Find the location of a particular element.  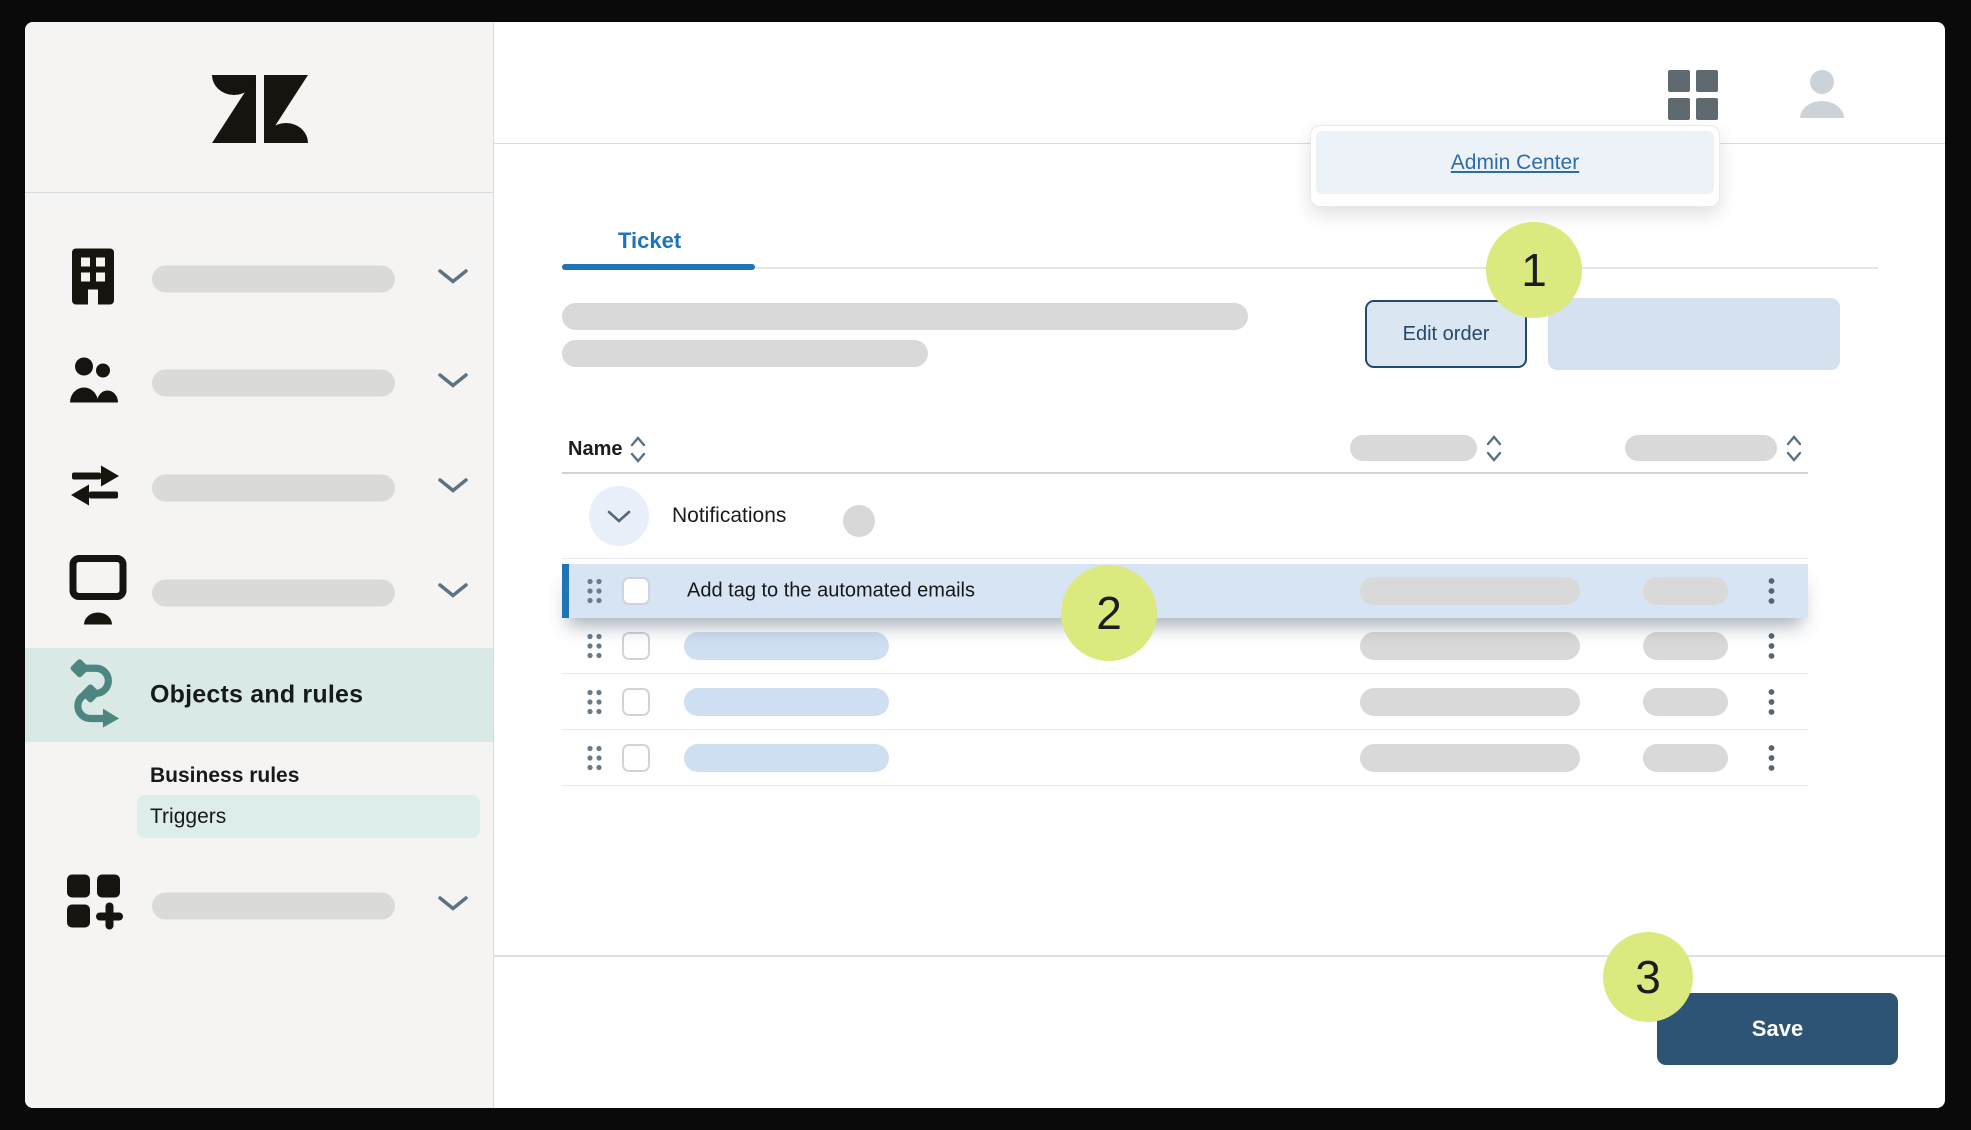

people-icon is located at coordinates (94, 383).